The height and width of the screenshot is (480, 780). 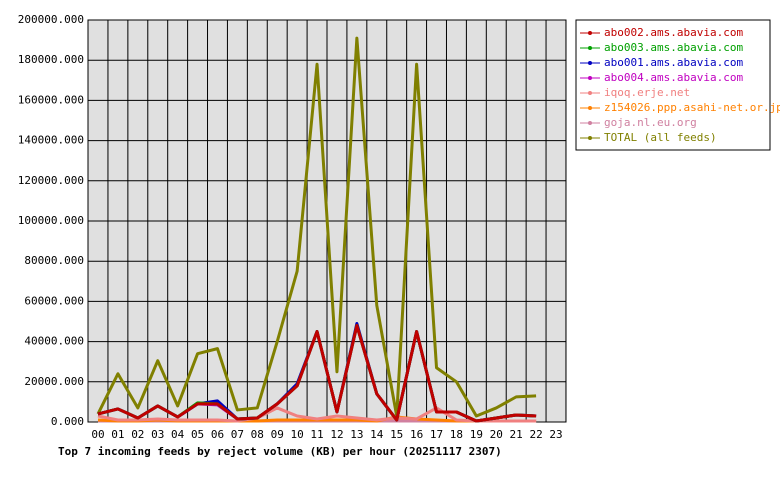 What do you see at coordinates (137, 434) in the screenshot?
I see `x-tick-label: 02` at bounding box center [137, 434].